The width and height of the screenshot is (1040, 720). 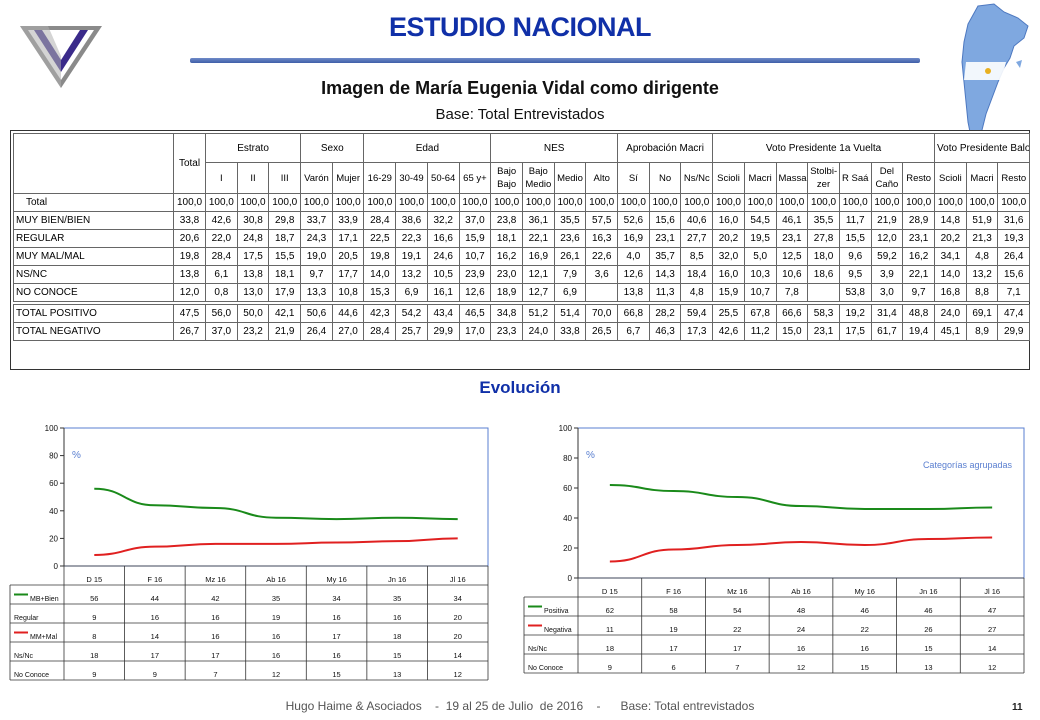 I want to click on table-cell: 29,9, so click(x=1014, y=331).